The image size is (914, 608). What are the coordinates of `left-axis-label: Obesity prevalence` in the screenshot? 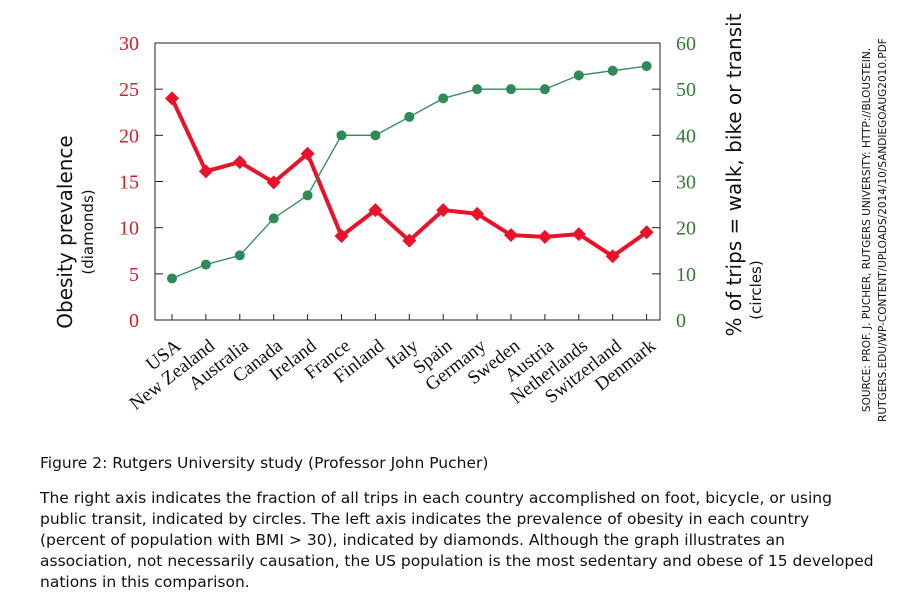 It's located at (65, 231).